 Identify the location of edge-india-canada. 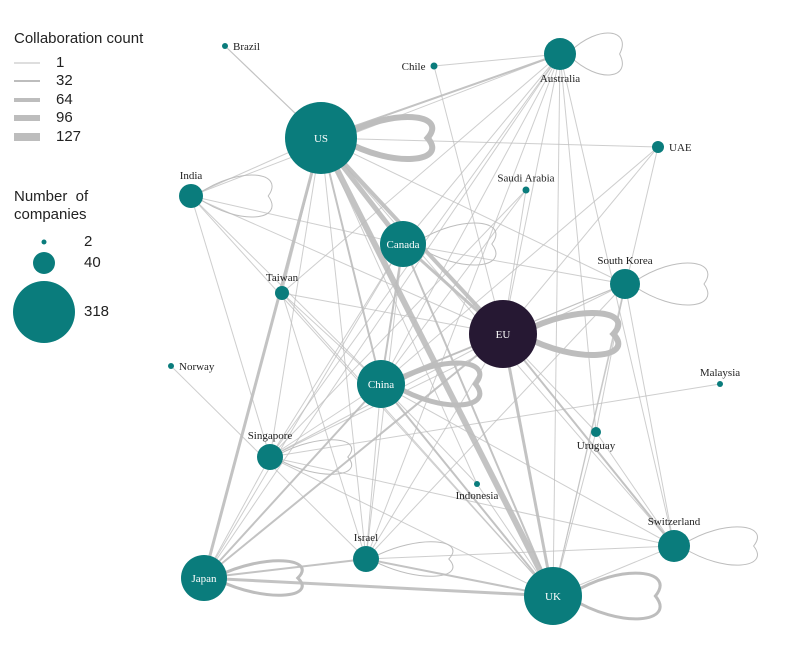
(297, 220).